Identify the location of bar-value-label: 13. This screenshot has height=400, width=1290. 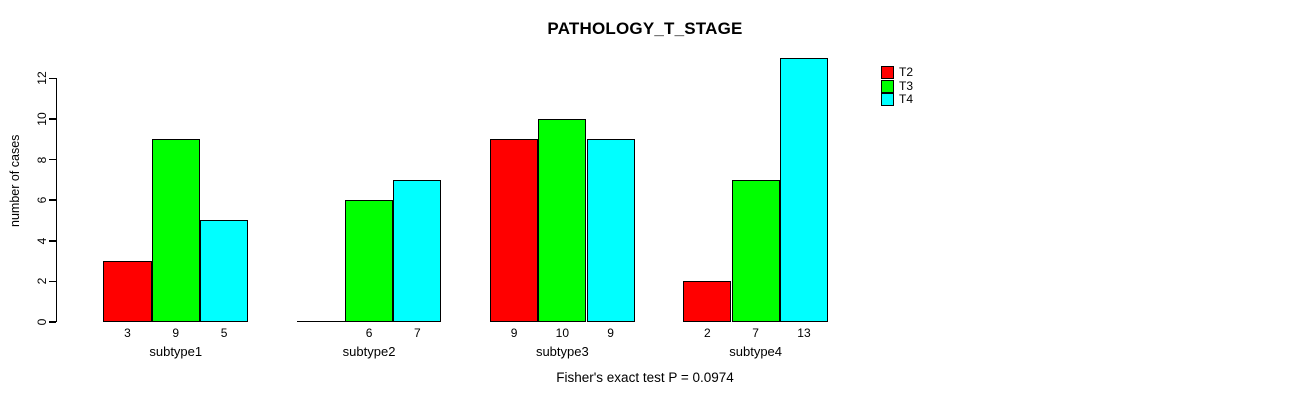
(804, 333).